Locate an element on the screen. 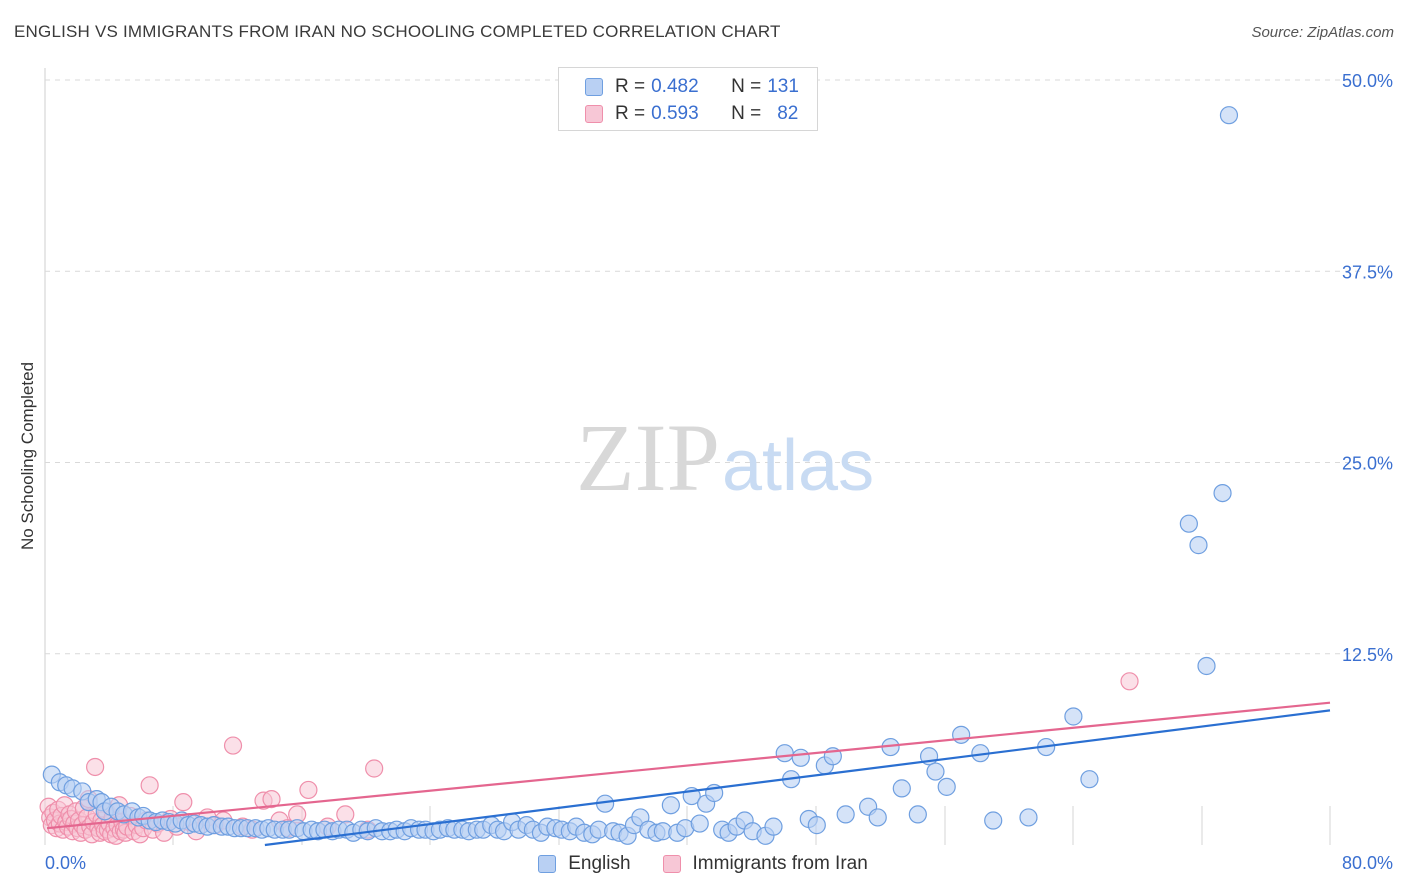  x-tick-label: 0.0% is located at coordinates (65, 863).